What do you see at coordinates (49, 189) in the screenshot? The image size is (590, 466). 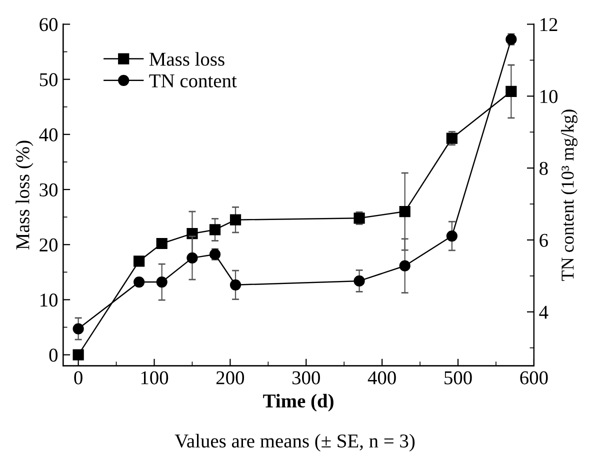 I see `y-tick-label: 30` at bounding box center [49, 189].